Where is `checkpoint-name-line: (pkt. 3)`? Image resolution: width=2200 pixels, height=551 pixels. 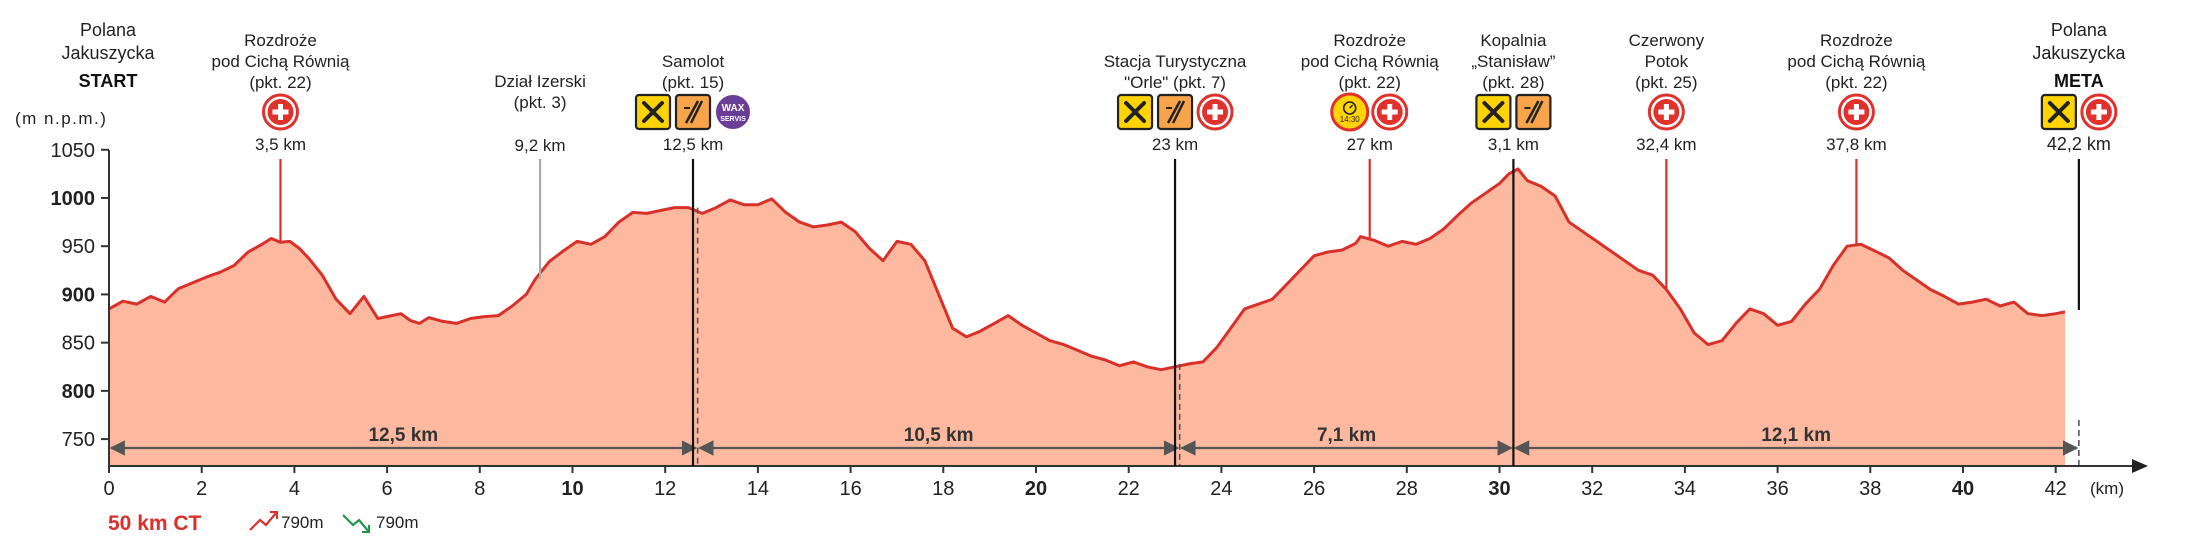 checkpoint-name-line: (pkt. 3) is located at coordinates (540, 102).